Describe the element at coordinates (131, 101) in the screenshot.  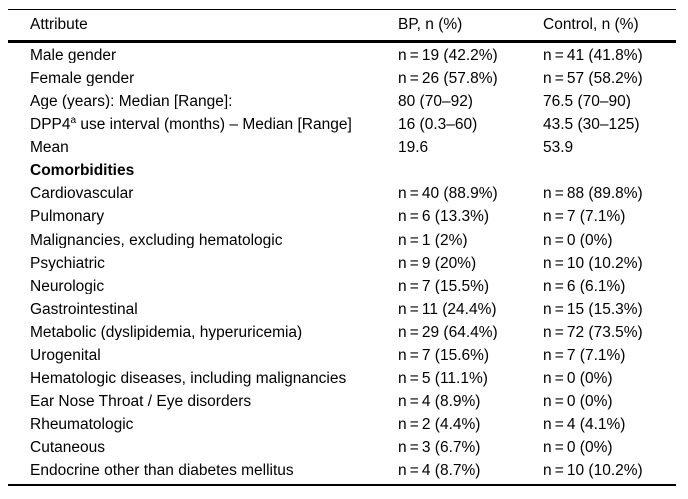
I see `attribute-cell: Age (years): Median [Range]:` at that location.